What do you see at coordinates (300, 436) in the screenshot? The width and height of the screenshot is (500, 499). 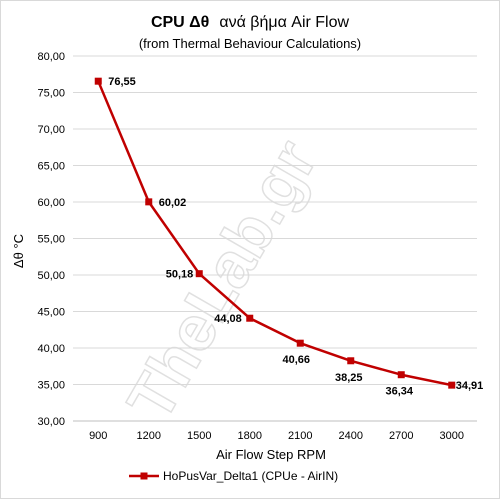 I see `x-tick-label: 2100` at bounding box center [300, 436].